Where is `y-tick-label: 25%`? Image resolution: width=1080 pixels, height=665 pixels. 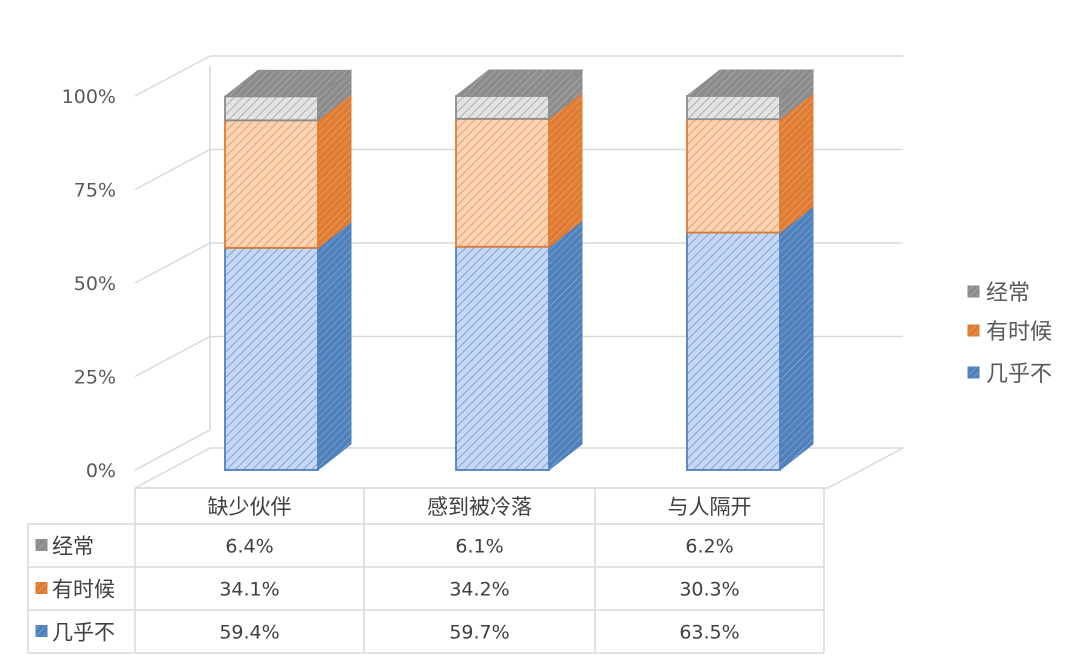
y-tick-label: 25% is located at coordinates (95, 378).